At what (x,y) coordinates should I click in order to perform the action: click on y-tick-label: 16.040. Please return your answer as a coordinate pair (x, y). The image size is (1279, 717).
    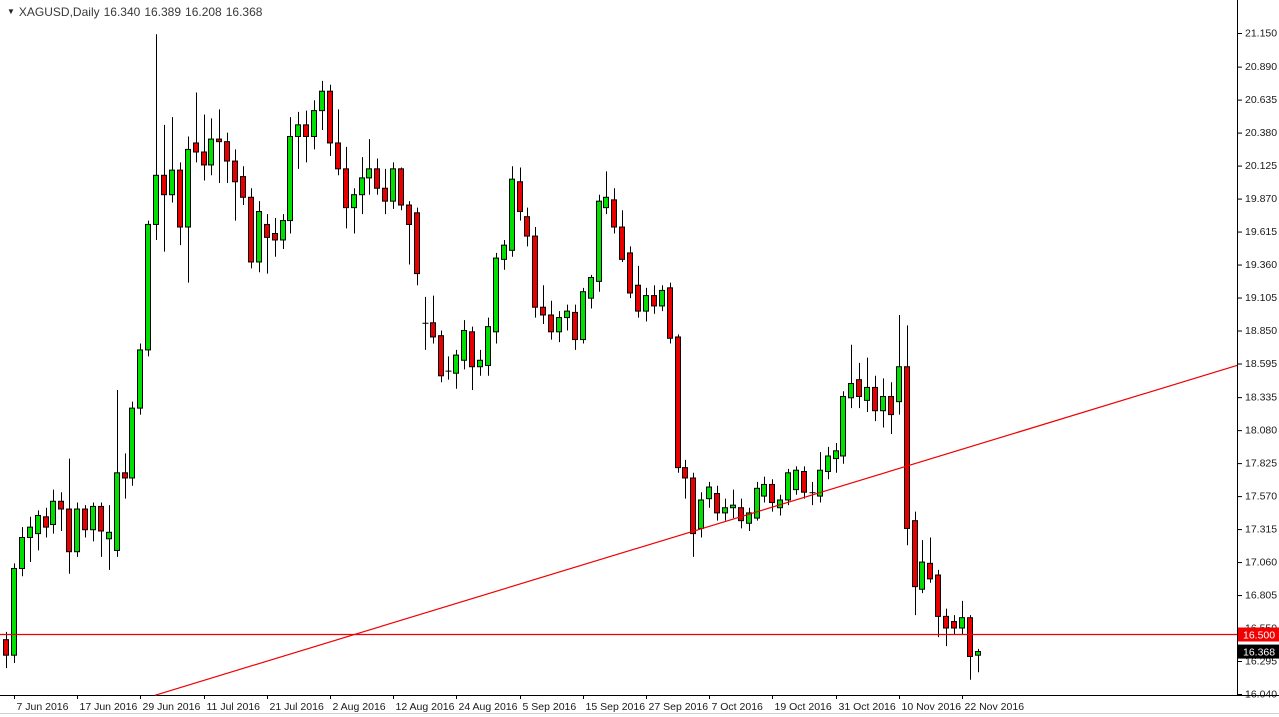
    Looking at the image, I should click on (1261, 695).